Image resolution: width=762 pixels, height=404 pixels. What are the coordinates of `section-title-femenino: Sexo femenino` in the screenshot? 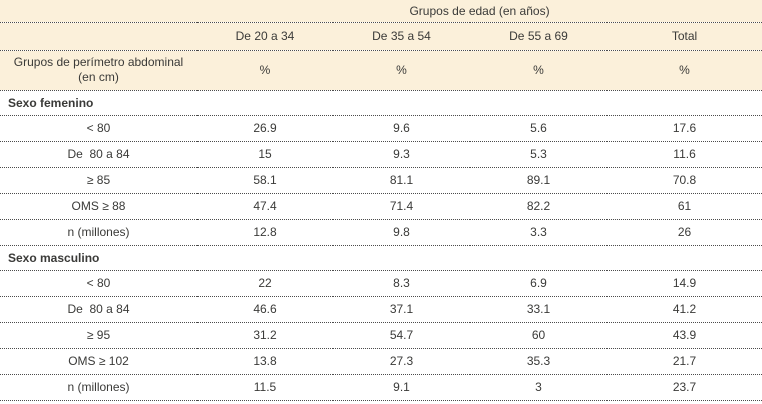 It's located at (381, 103).